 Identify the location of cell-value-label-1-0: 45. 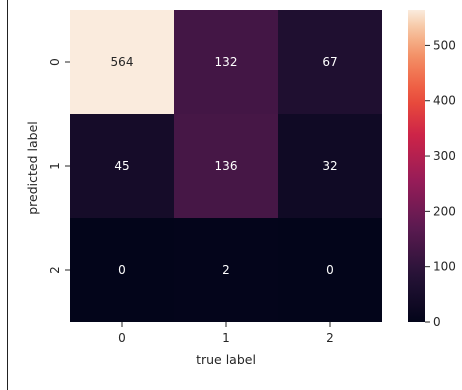
(121, 166).